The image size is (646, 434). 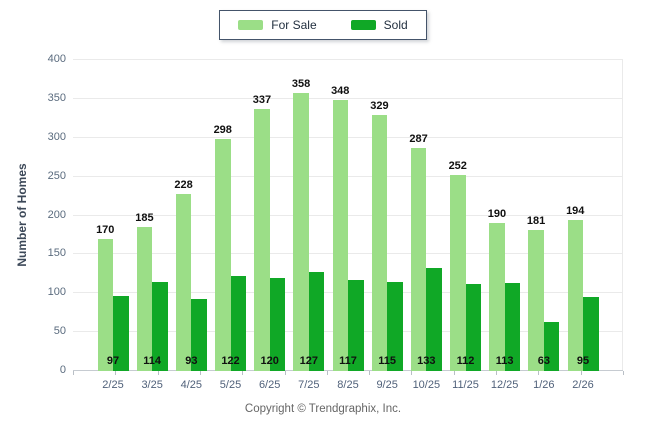 What do you see at coordinates (622, 215) in the screenshot?
I see `plot-right-border` at bounding box center [622, 215].